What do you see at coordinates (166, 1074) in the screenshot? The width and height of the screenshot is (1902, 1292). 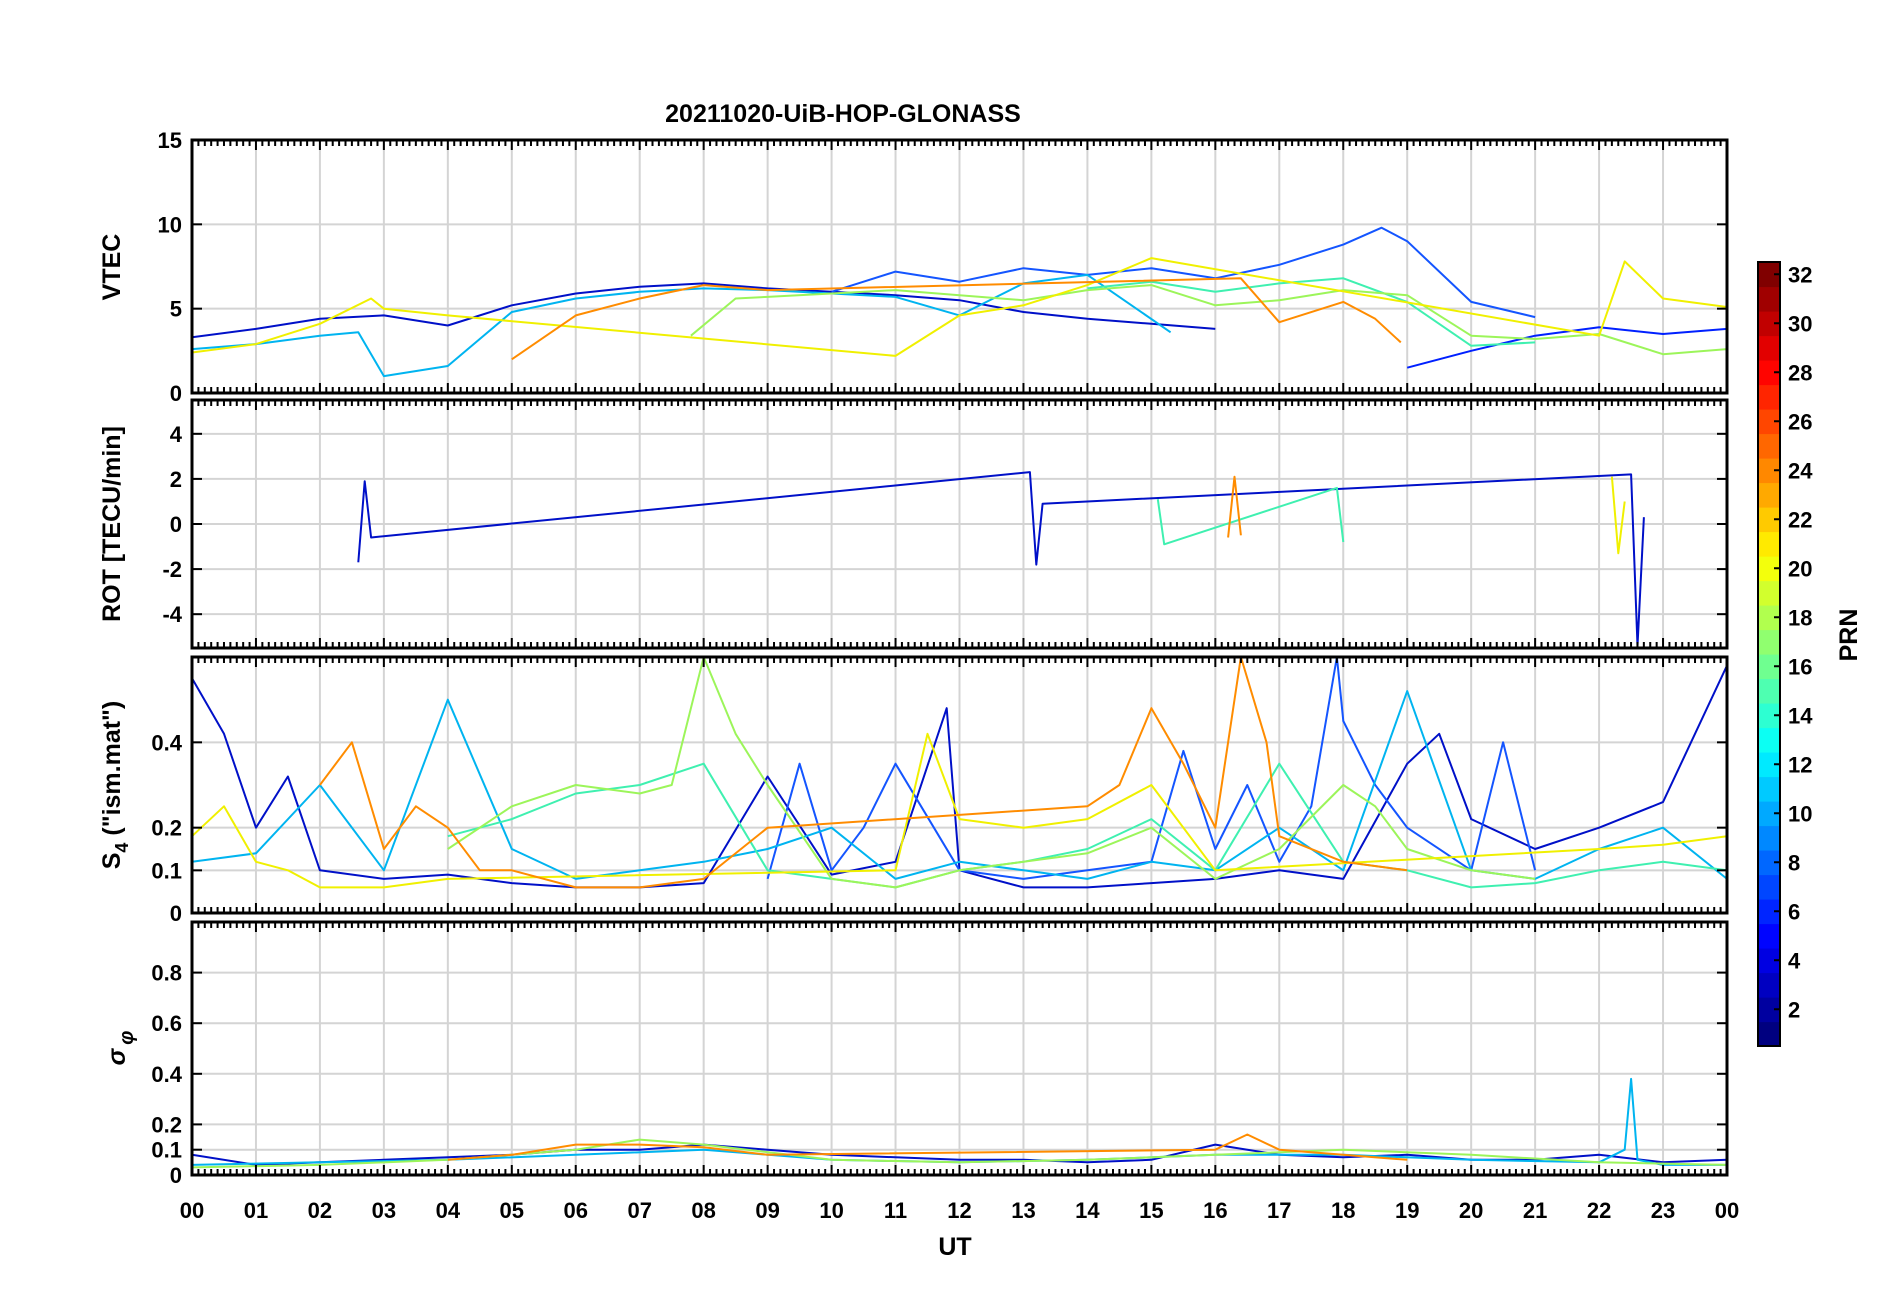 I see `y-tick-label: 0.4` at bounding box center [166, 1074].